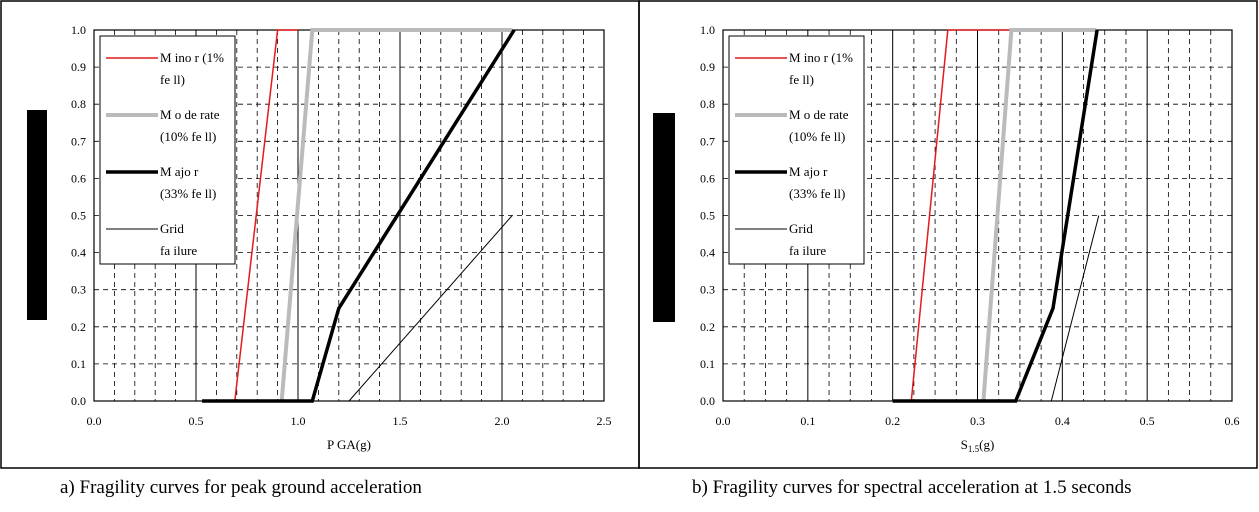  I want to click on x-tick-label: 0.6, so click(1232, 421).